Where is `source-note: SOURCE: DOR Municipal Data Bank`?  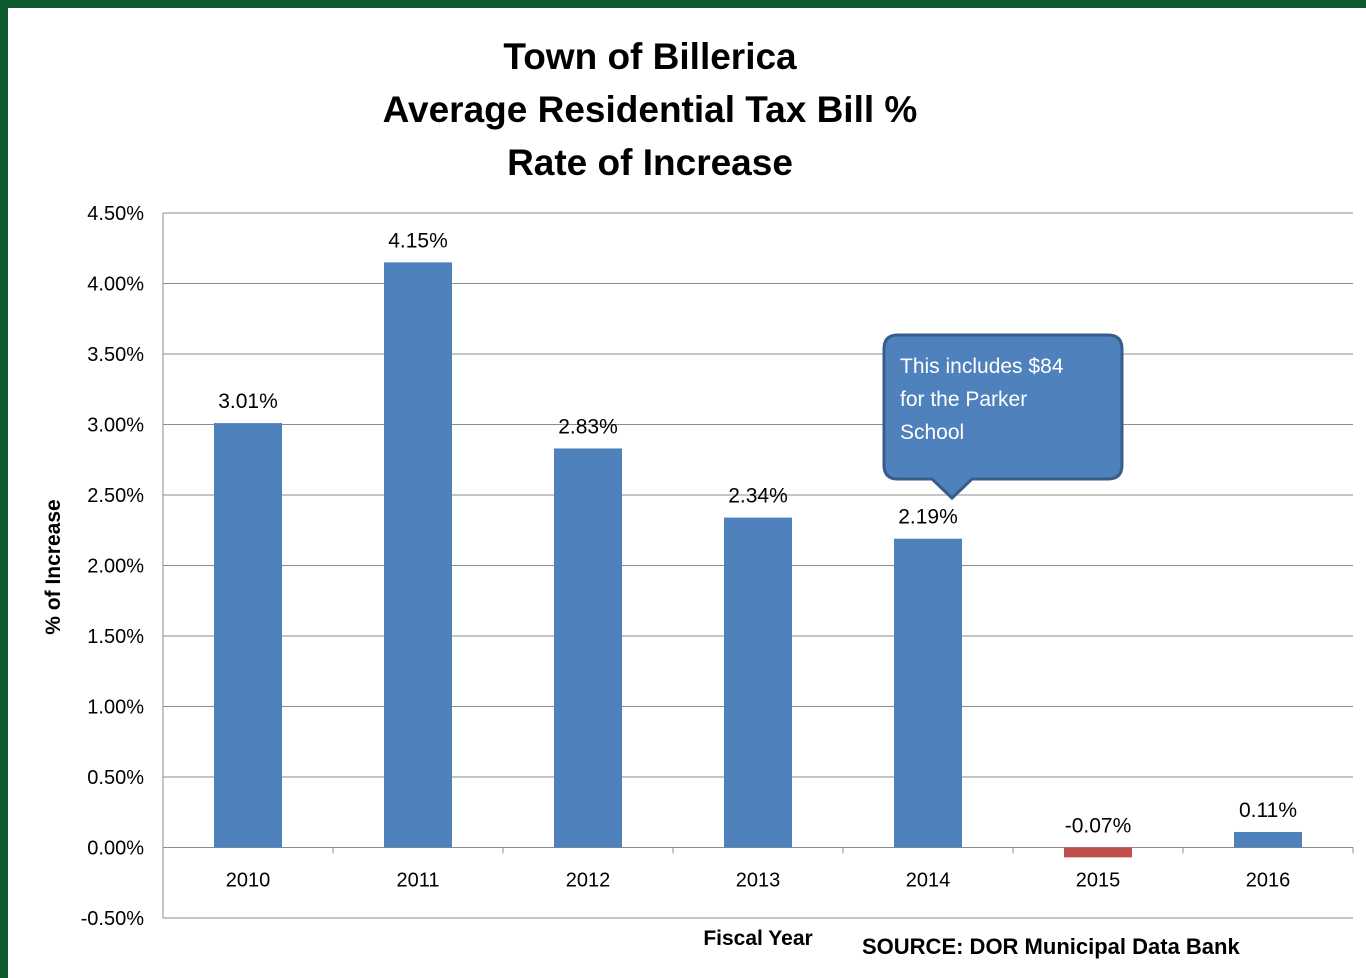 source-note: SOURCE: DOR Municipal Data Bank is located at coordinates (1051, 946).